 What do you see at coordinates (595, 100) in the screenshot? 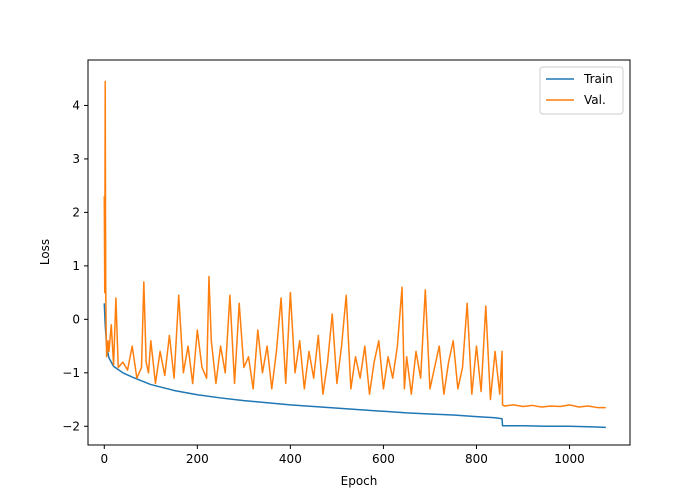
I see `legend-entry-label: Val.` at bounding box center [595, 100].